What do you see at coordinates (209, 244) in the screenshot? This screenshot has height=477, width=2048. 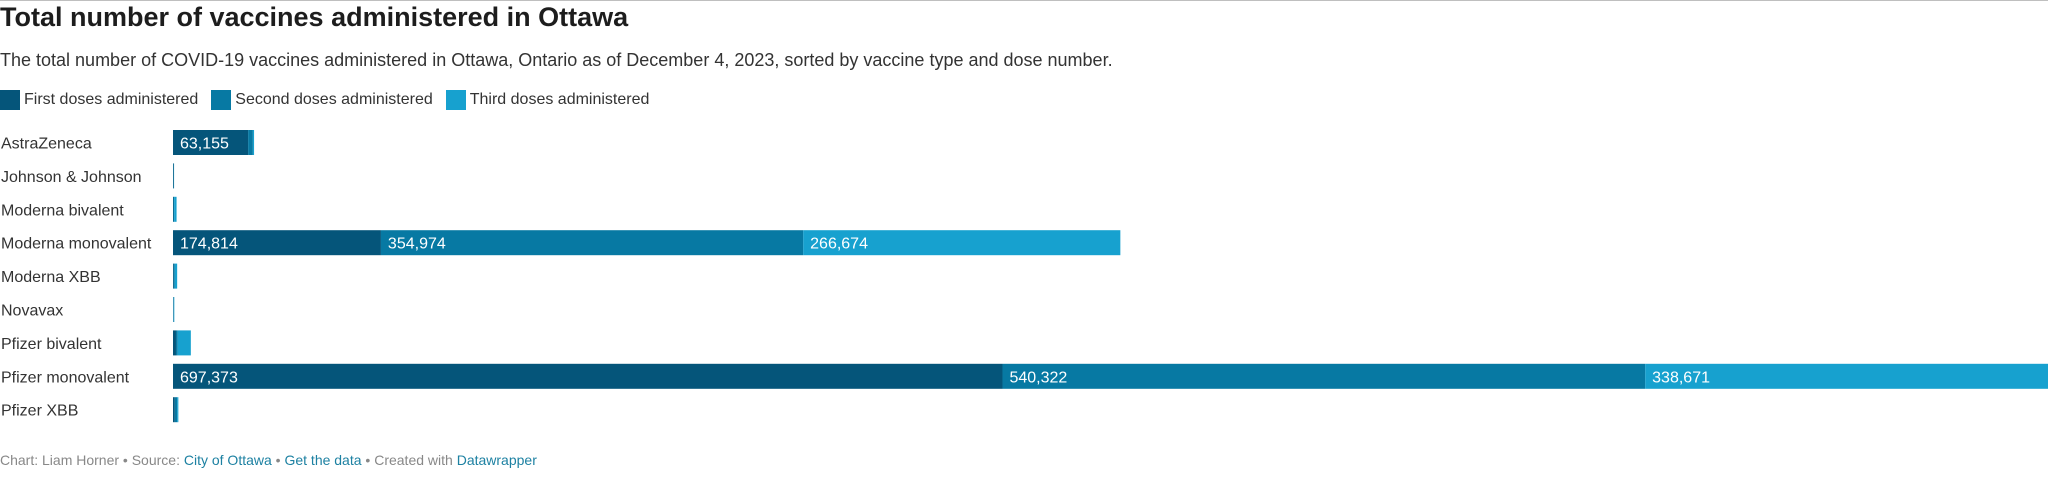 I see `data-label-moderna-monovalent-first-doses: 174,814` at bounding box center [209, 244].